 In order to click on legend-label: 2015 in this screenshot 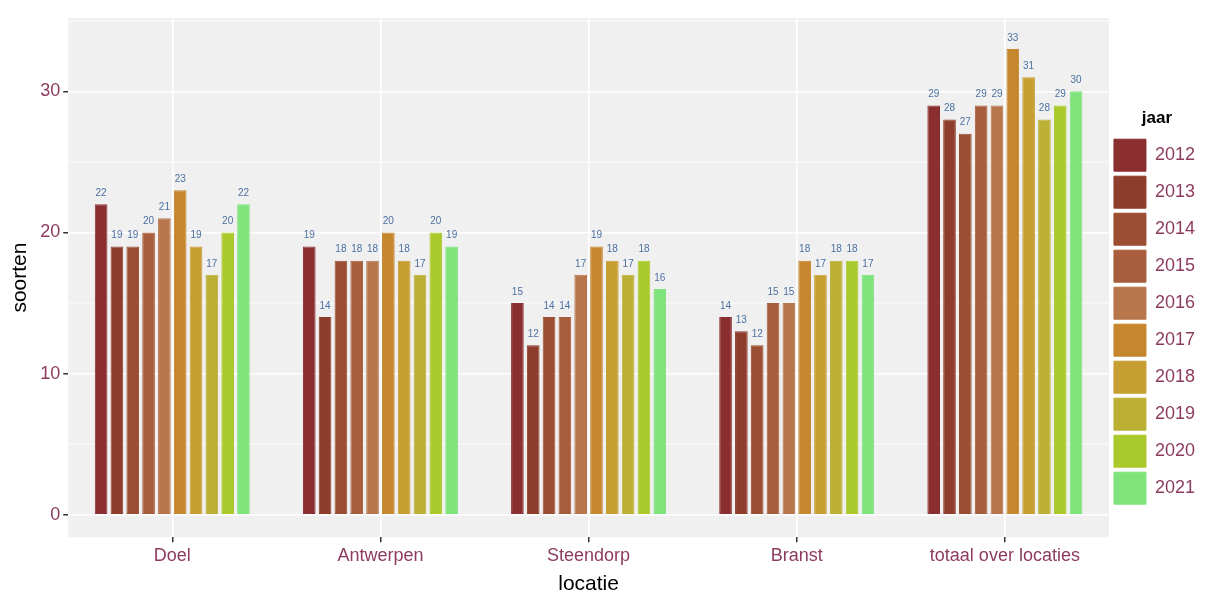, I will do `click(1174, 265)`.